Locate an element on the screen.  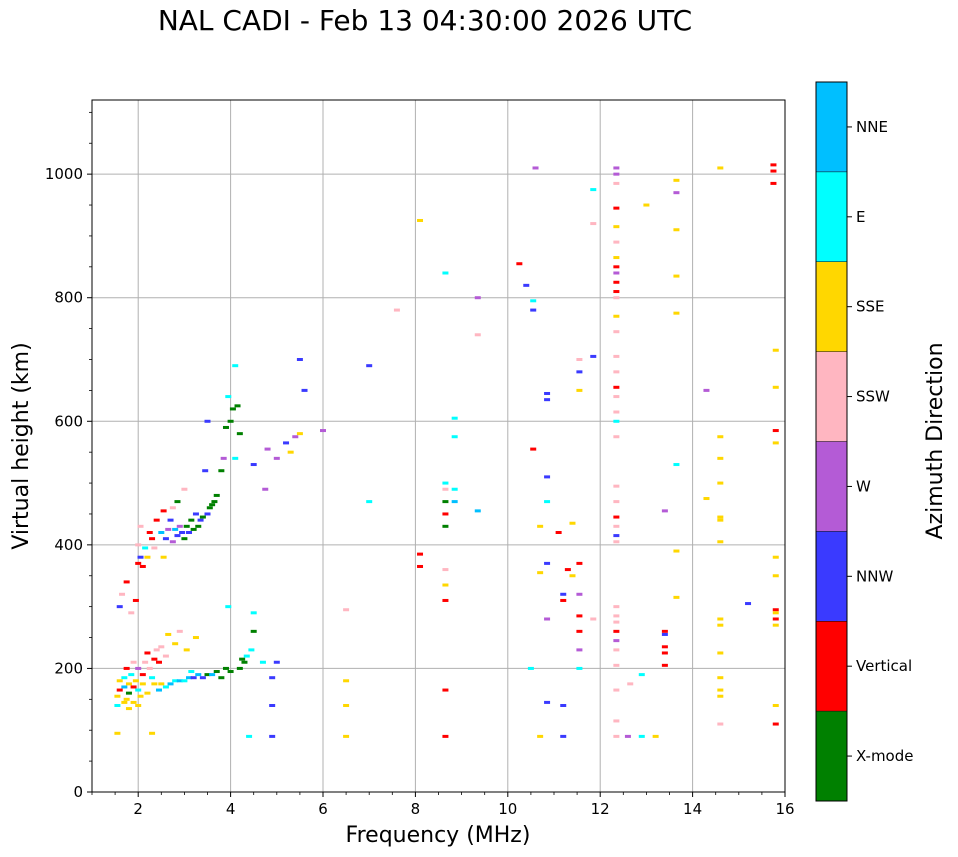
x-tick-label: 2 is located at coordinates (138, 809).